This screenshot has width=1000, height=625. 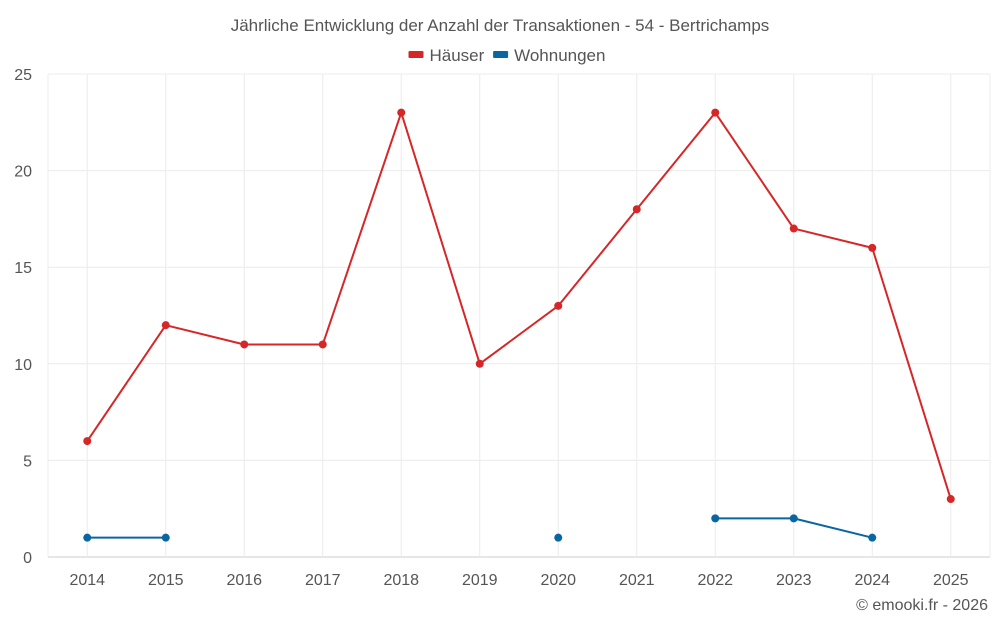 What do you see at coordinates (951, 580) in the screenshot?
I see `x-tick-label: 2025` at bounding box center [951, 580].